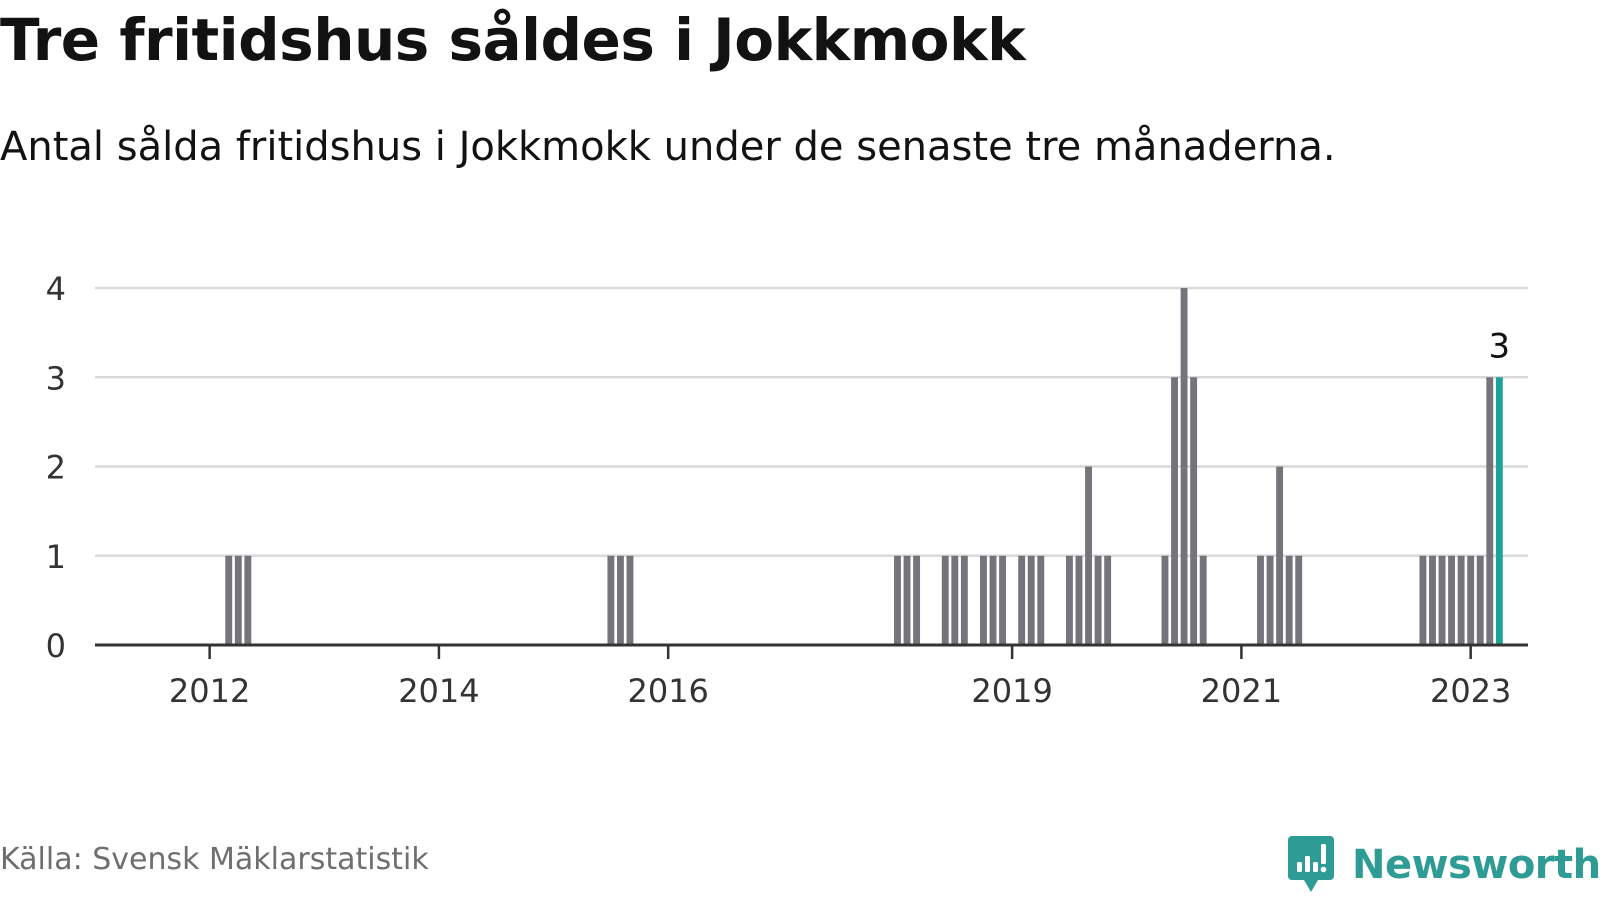 The image size is (1600, 900). I want to click on x-tick-label: 2012, so click(209, 691).